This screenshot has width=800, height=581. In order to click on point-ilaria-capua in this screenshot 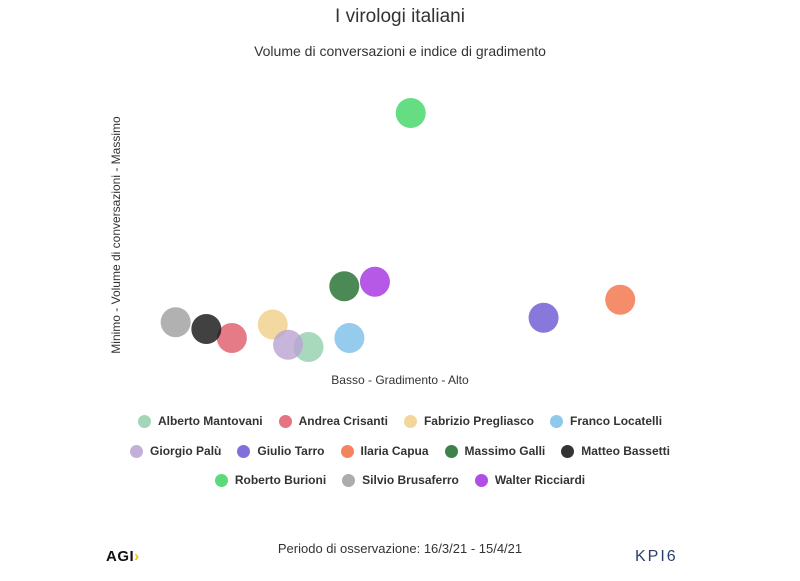, I will do `click(620, 299)`.